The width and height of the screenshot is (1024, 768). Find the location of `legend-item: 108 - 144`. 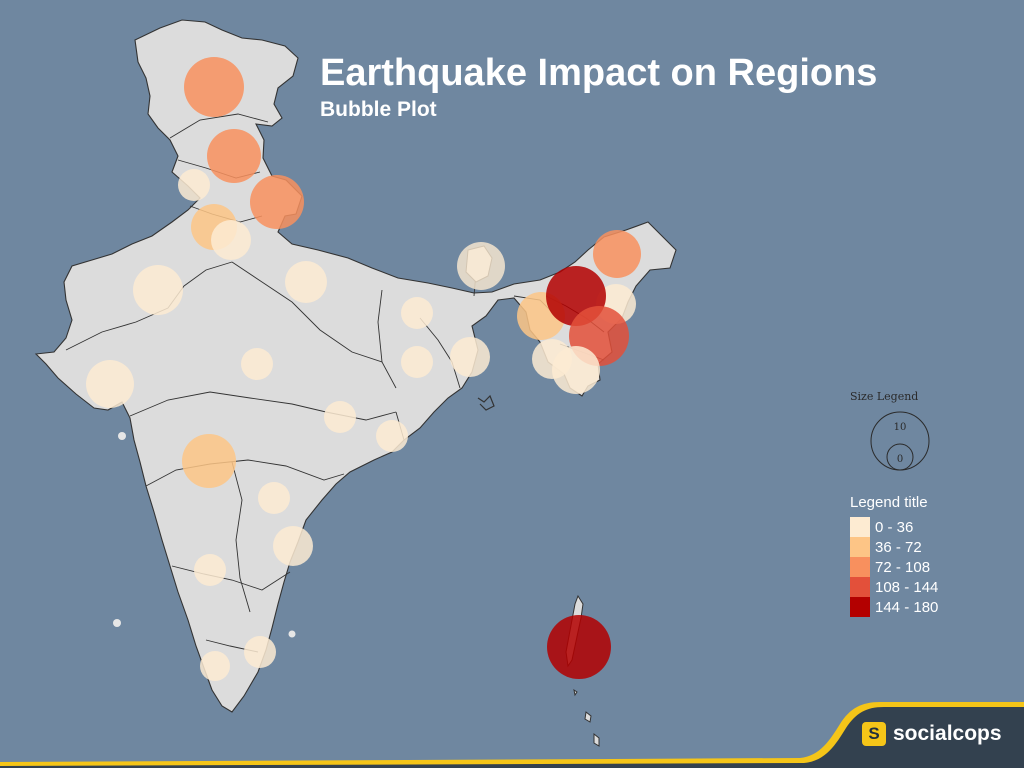

legend-item: 108 - 144 is located at coordinates (925, 587).